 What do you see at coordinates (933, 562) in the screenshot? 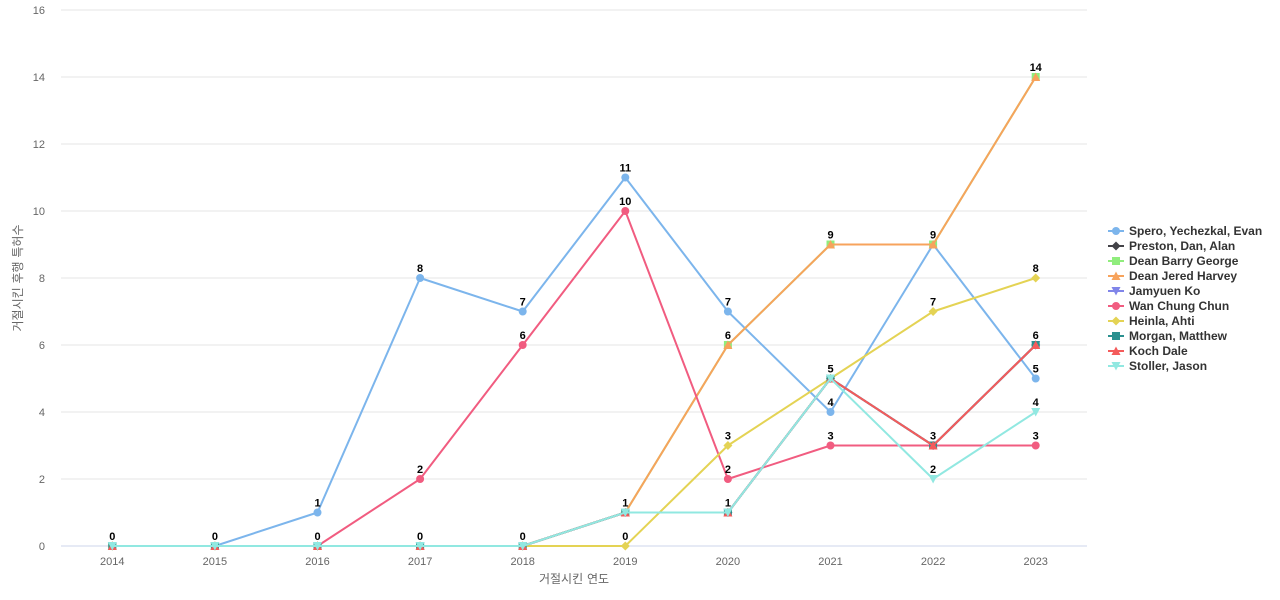
I see `x-tick-label: 2022` at bounding box center [933, 562].